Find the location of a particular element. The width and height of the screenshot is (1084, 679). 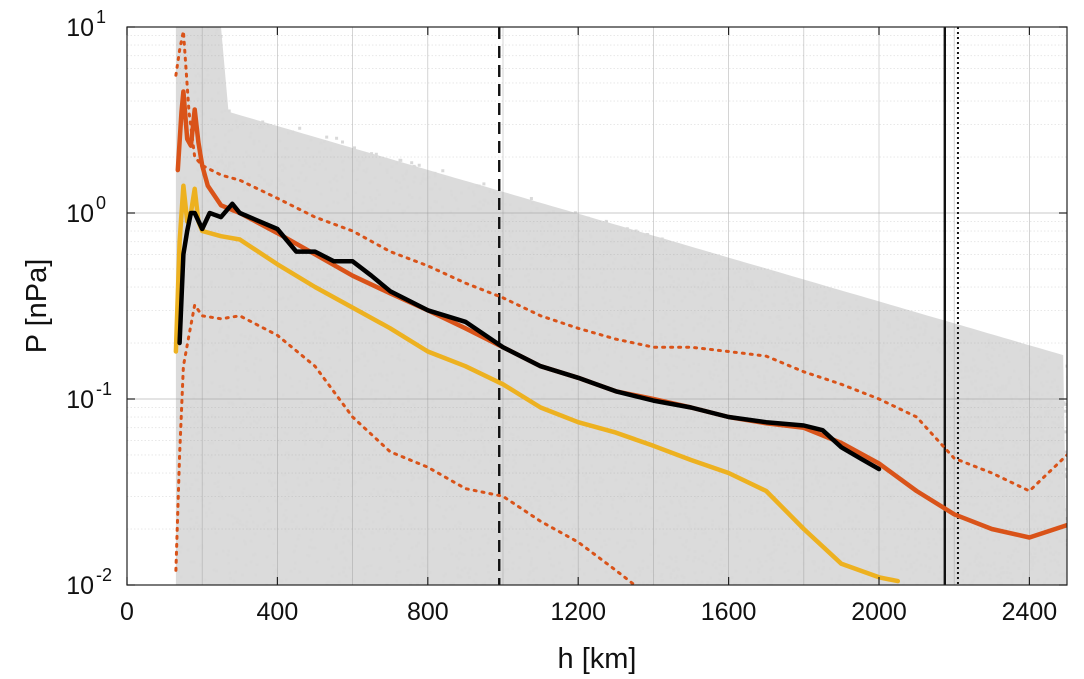

x-tick-label: 0 is located at coordinates (127, 612).